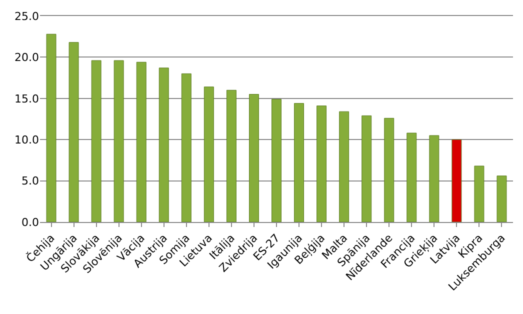  What do you see at coordinates (30, 222) in the screenshot?
I see `y-tick-label: 0.0` at bounding box center [30, 222].